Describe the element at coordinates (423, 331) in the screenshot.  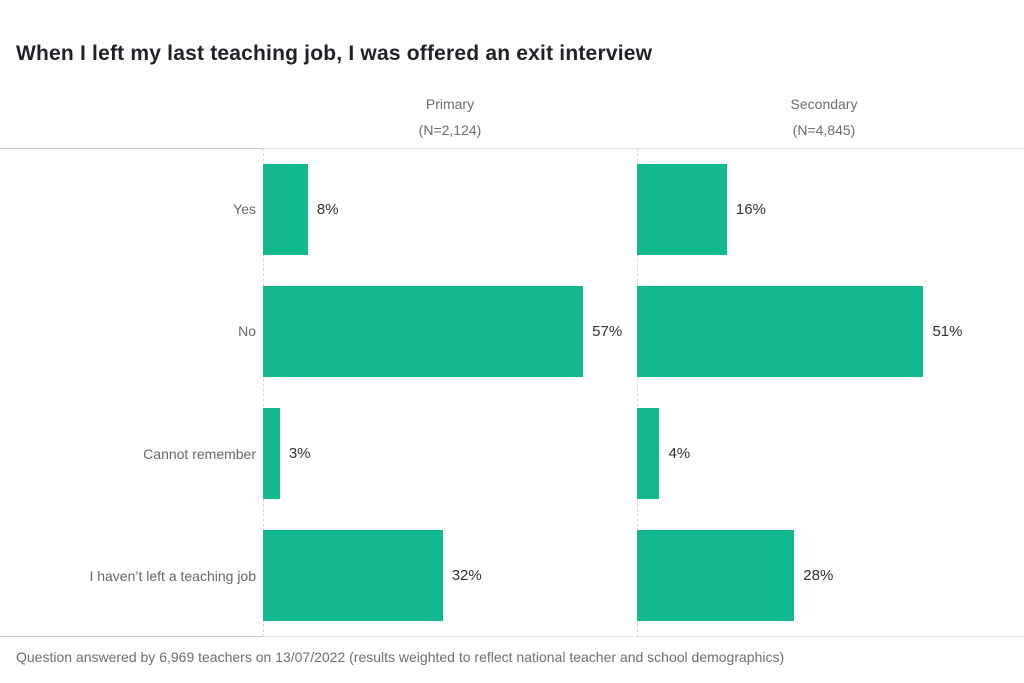
I see `bar-primary-no` at that location.